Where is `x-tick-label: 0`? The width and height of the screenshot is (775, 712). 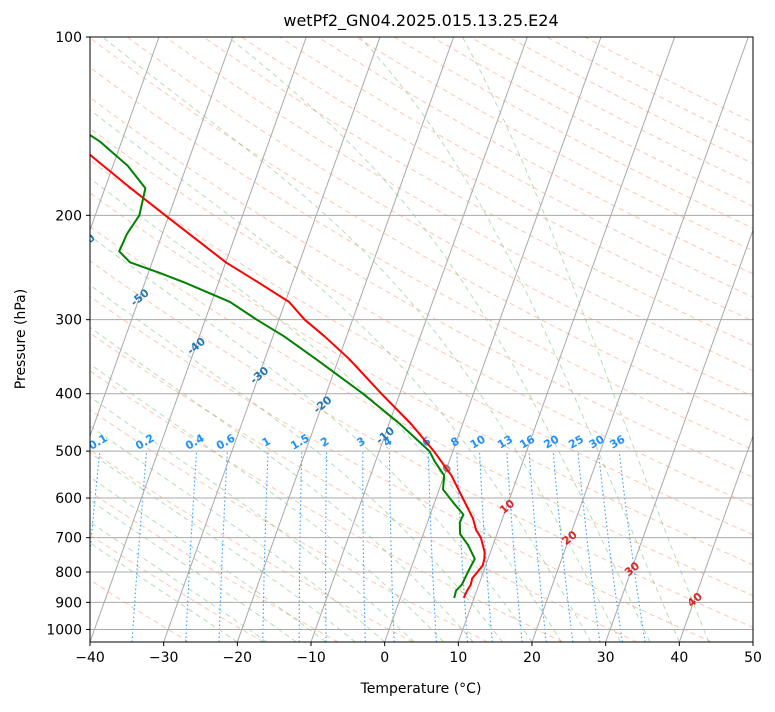 x-tick-label: 0 is located at coordinates (384, 658).